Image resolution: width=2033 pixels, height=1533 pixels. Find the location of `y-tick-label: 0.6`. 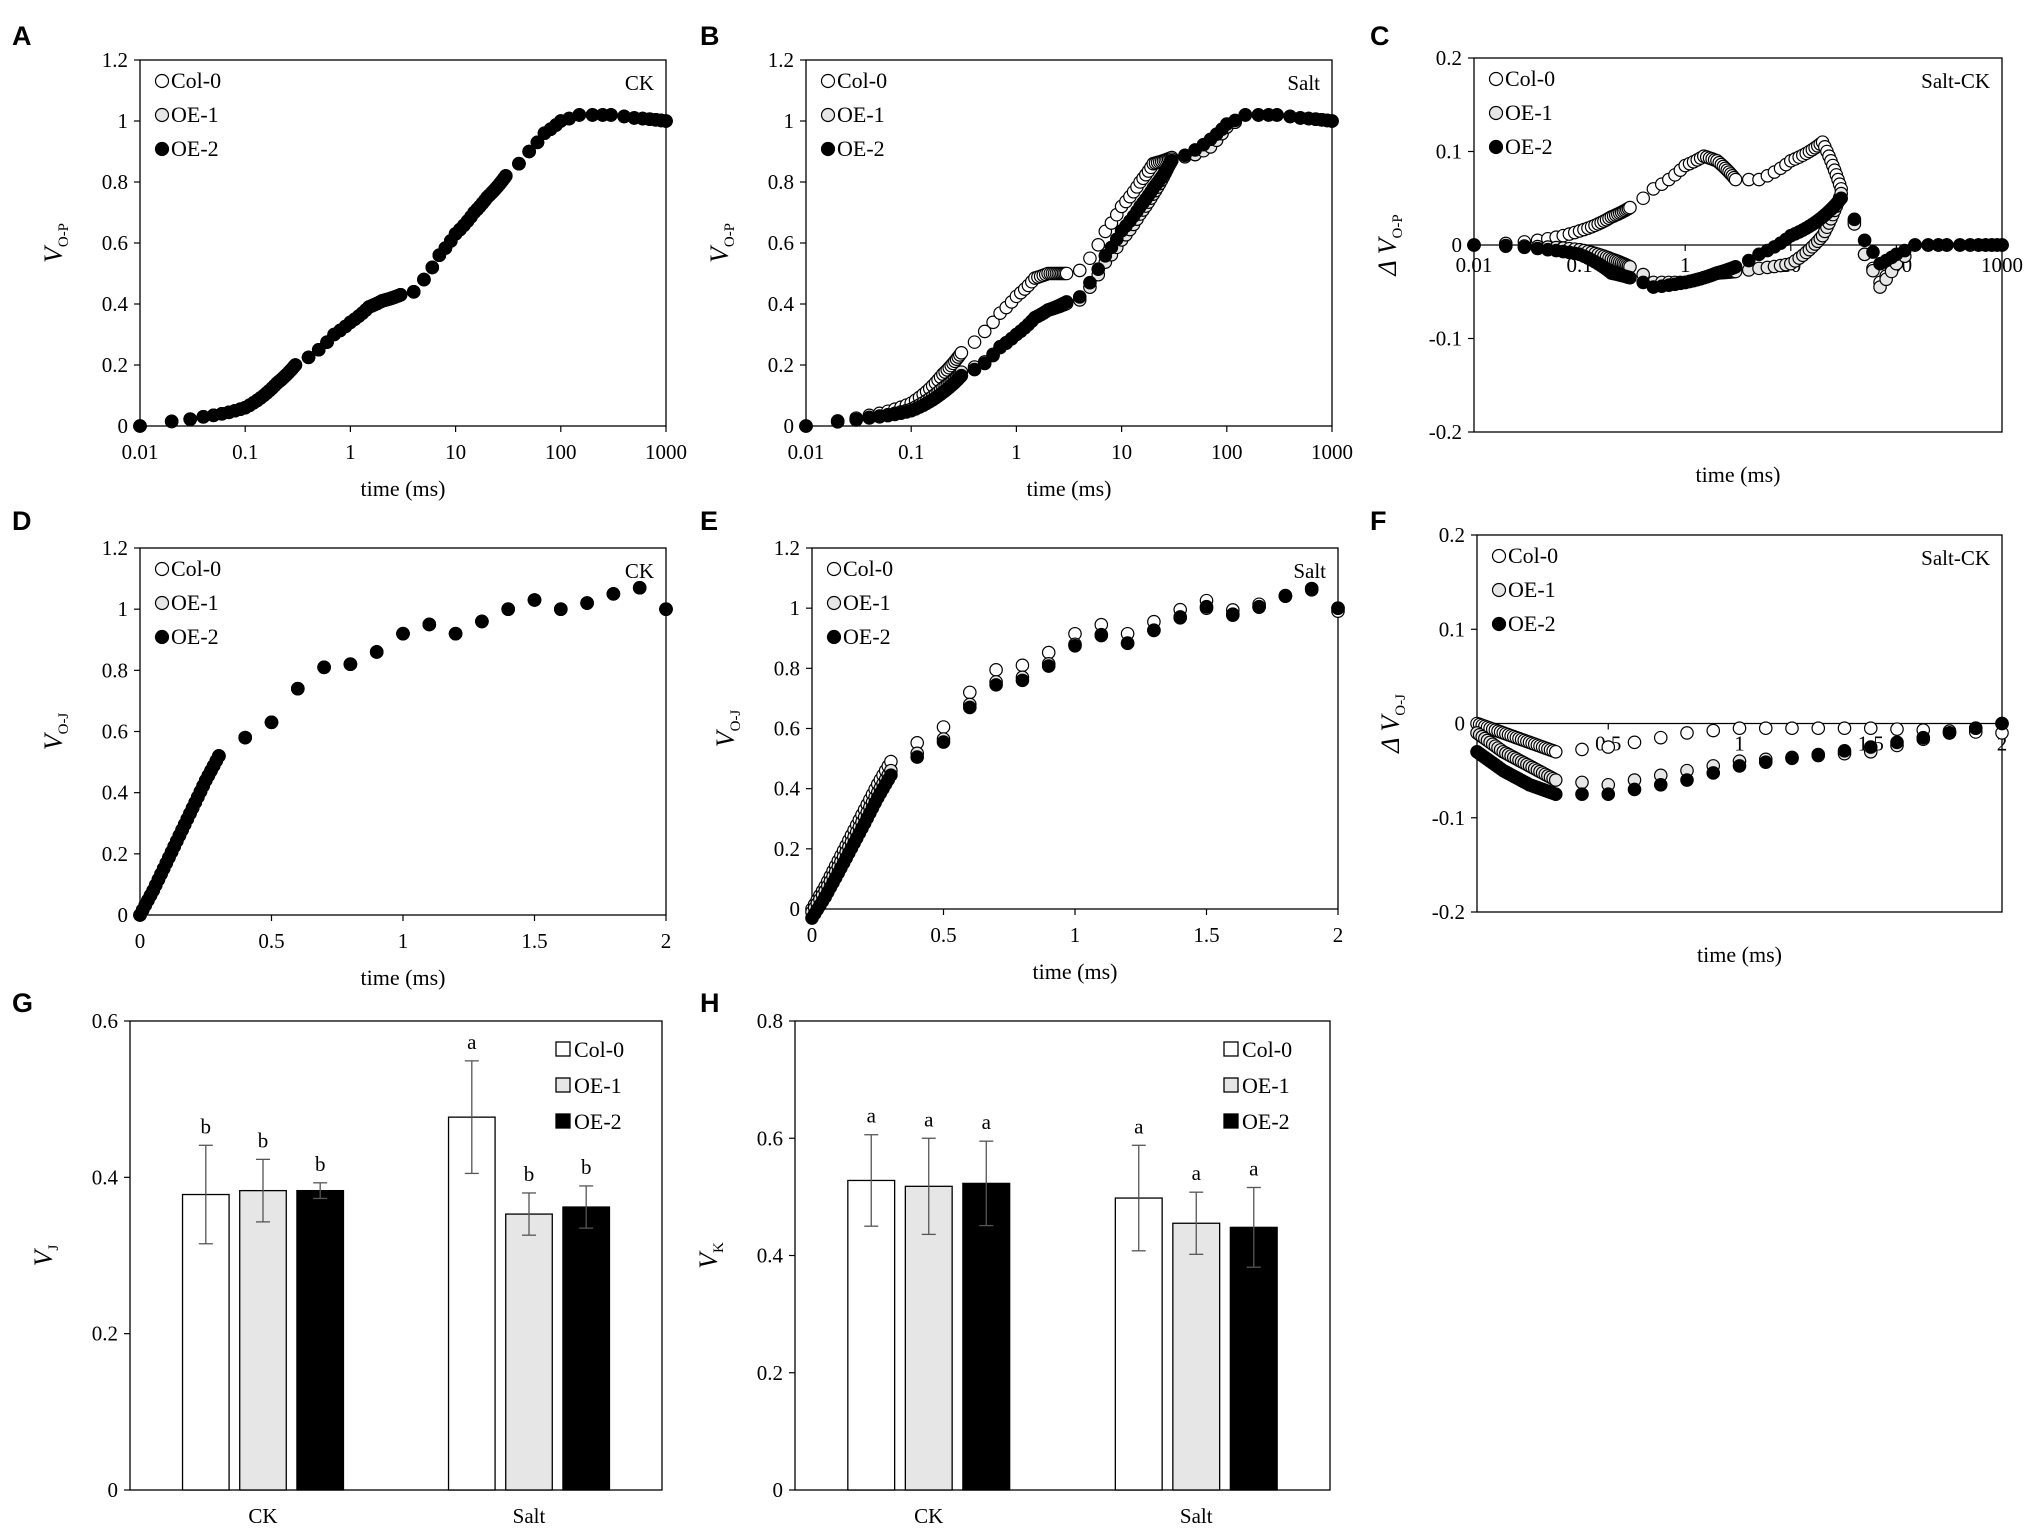

y-tick-label: 0.6 is located at coordinates (105, 1021).